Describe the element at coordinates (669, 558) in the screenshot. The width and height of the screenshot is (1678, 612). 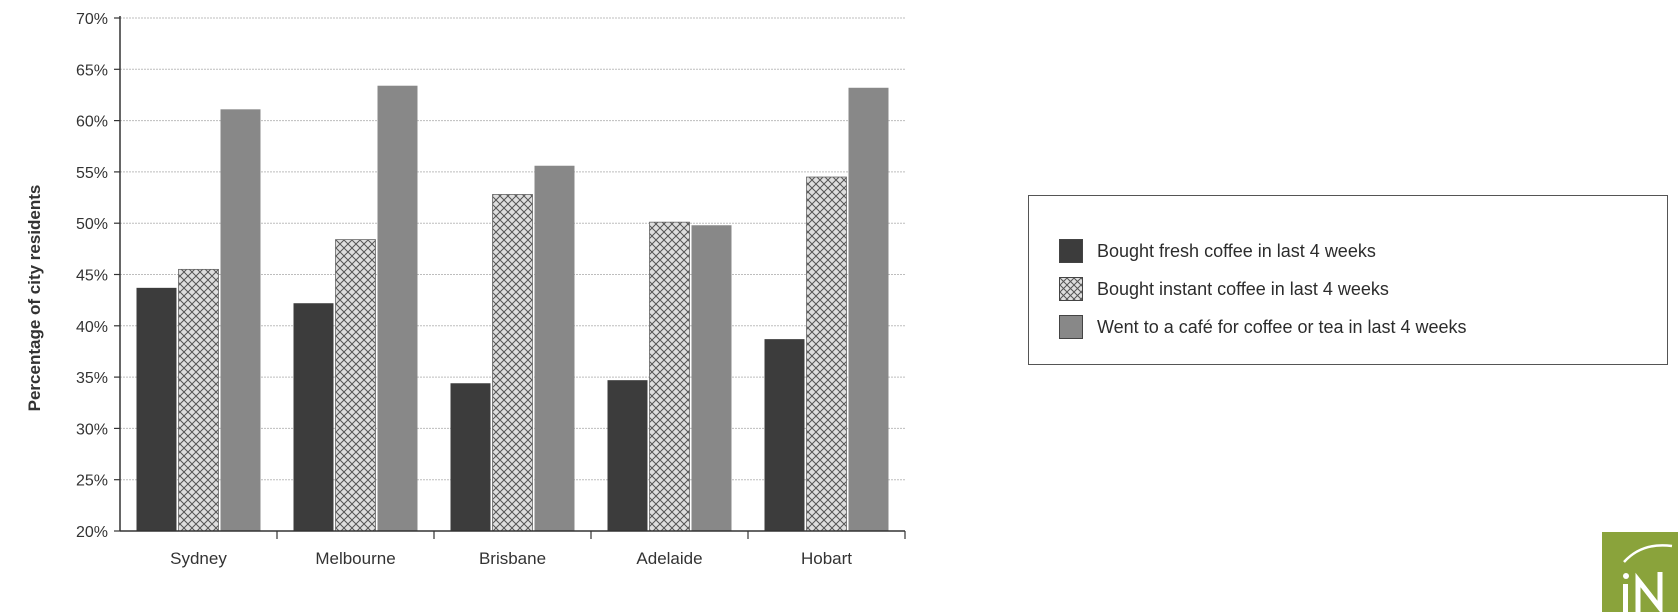
I see `x-tick-label: Adelaide` at that location.